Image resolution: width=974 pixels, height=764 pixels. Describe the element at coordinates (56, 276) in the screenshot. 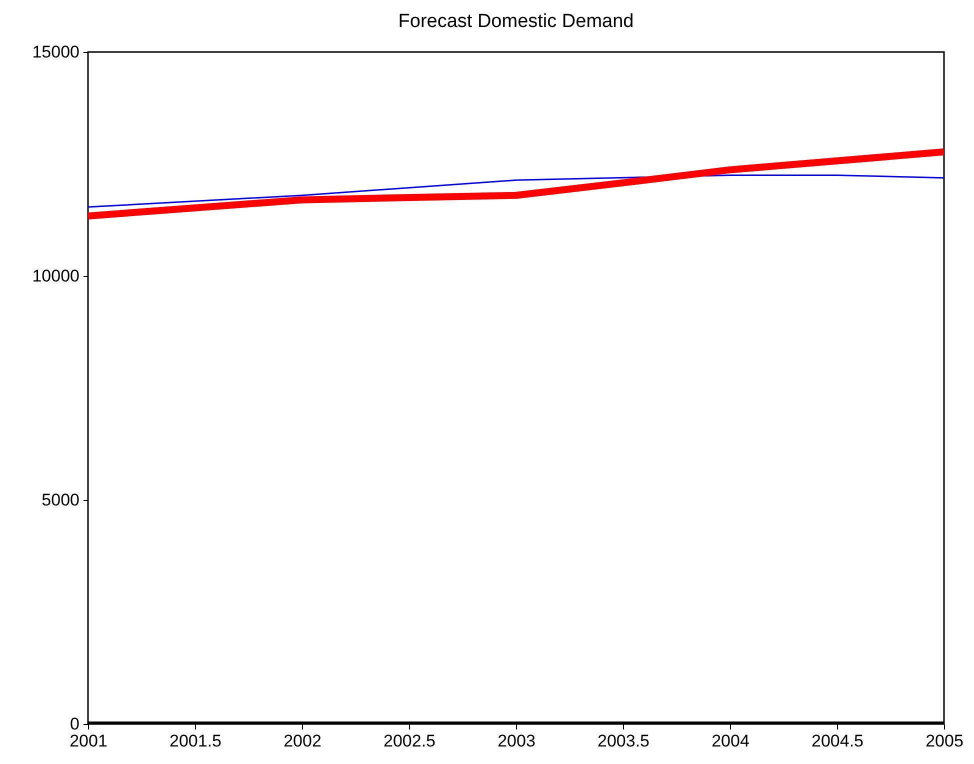

I see `y-tick-label: 10000` at that location.